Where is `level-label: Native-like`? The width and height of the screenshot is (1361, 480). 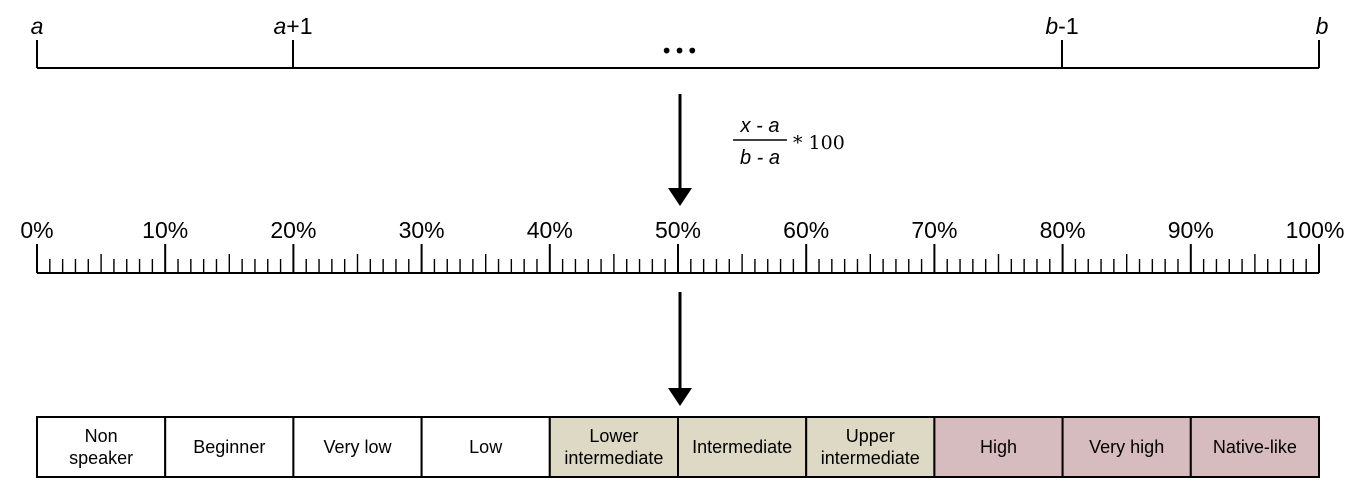
level-label: Native-like is located at coordinates (1255, 447).